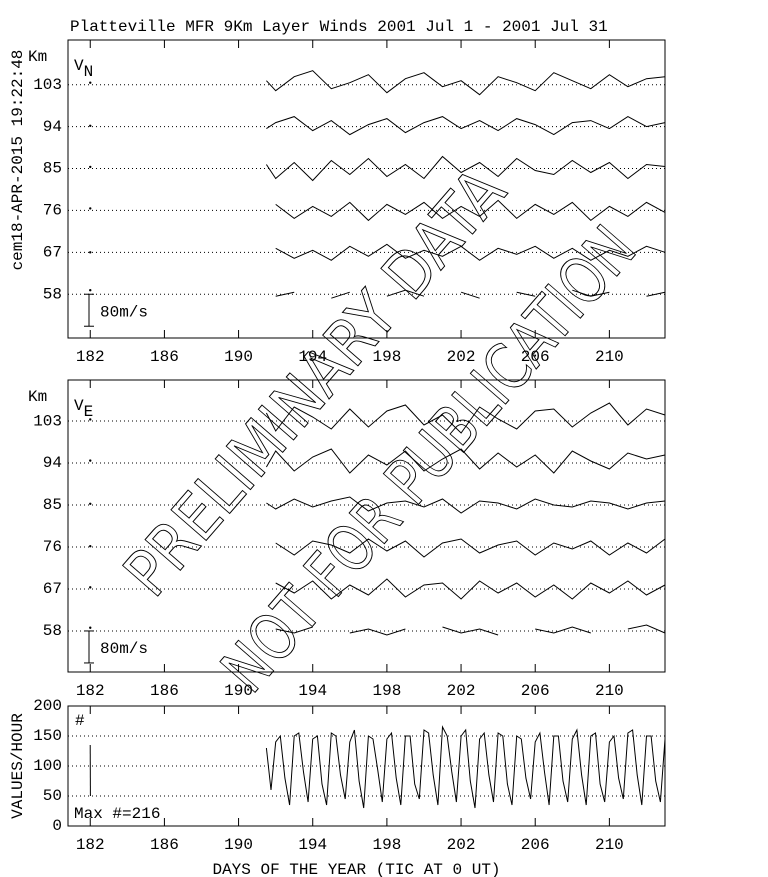 The height and width of the screenshot is (877, 768). Describe the element at coordinates (117, 814) in the screenshot. I see `annotation: Max #=216` at that location.